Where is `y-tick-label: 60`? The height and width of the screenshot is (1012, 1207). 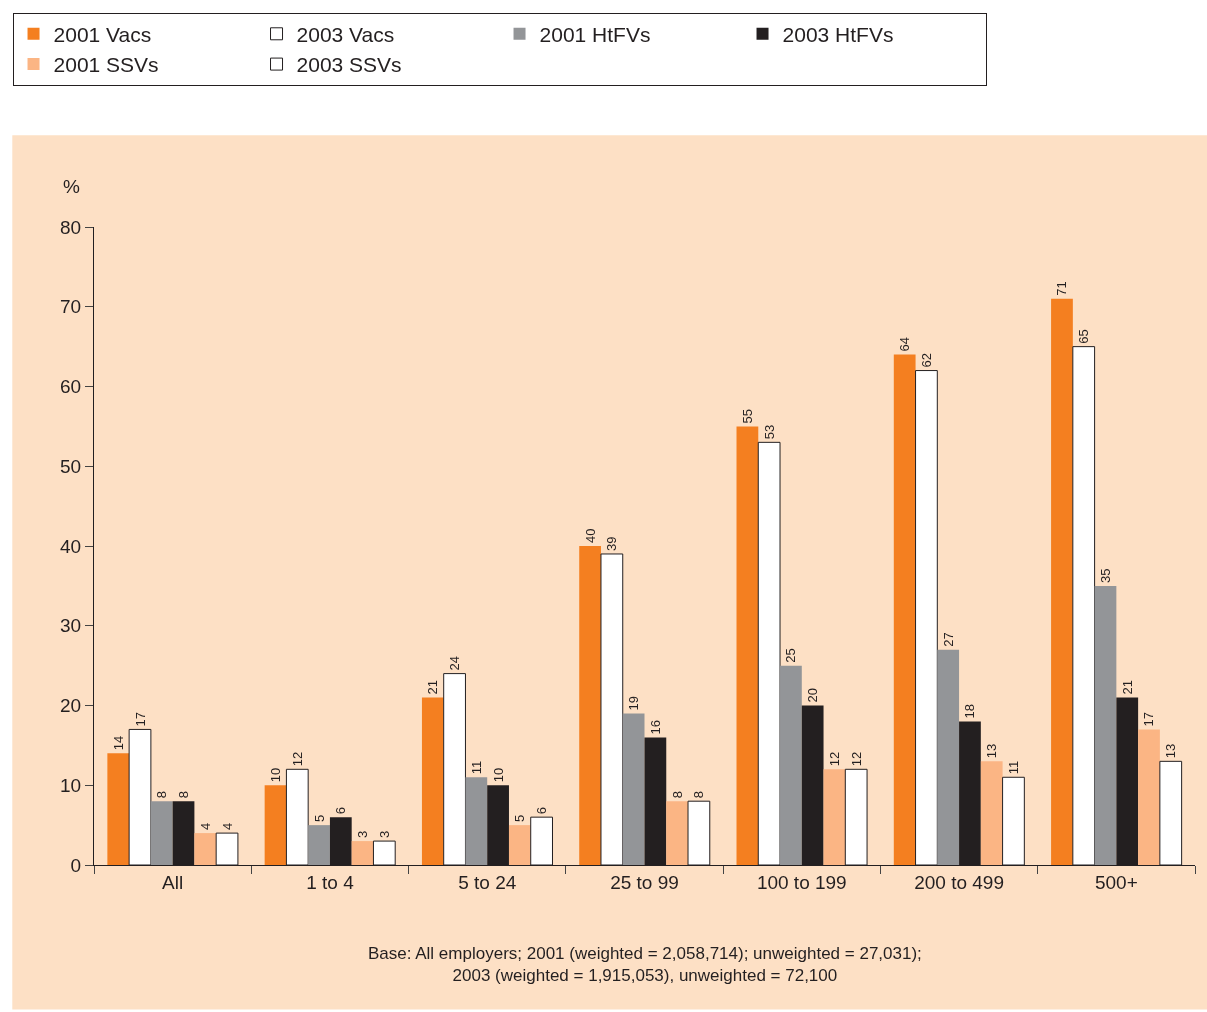 y-tick-label: 60 is located at coordinates (71, 387).